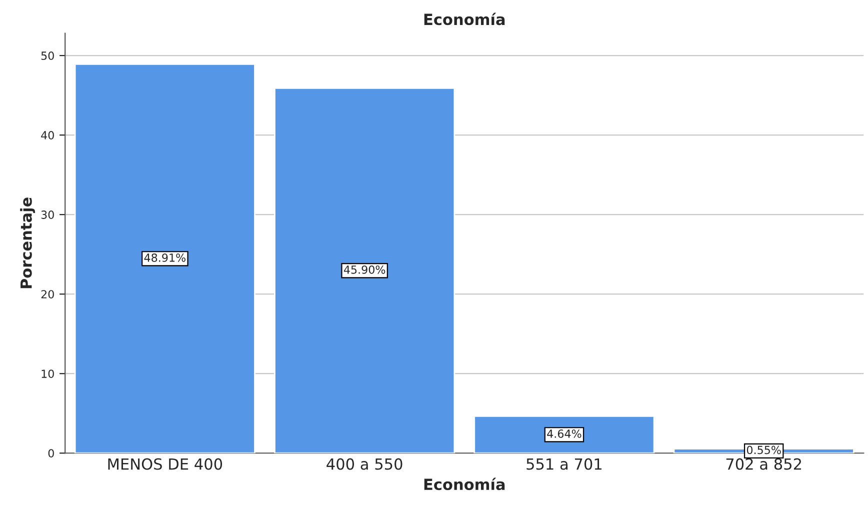 The image size is (868, 512). What do you see at coordinates (763, 450) in the screenshot?
I see `data-label: 0.55%` at bounding box center [763, 450].